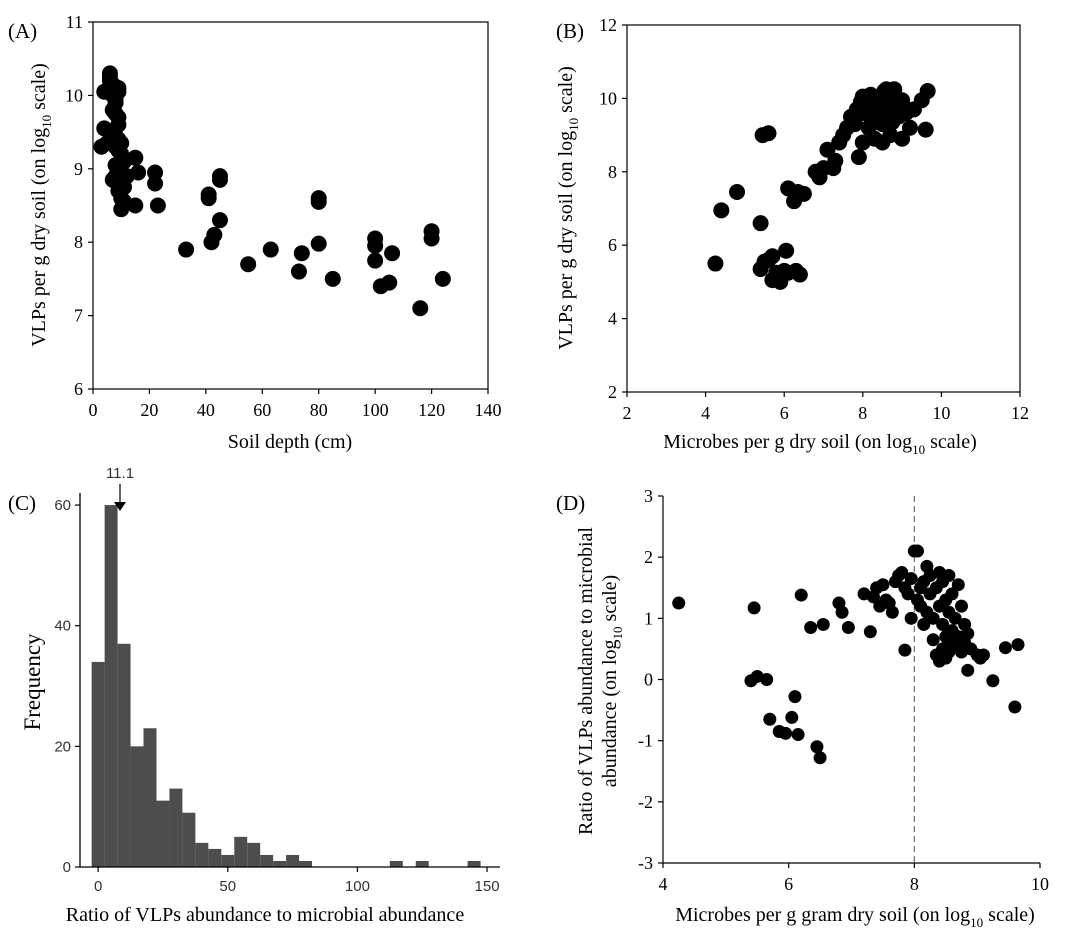 The height and width of the screenshot is (948, 1083). I want to click on y-tick-label: -1, so click(645, 741).